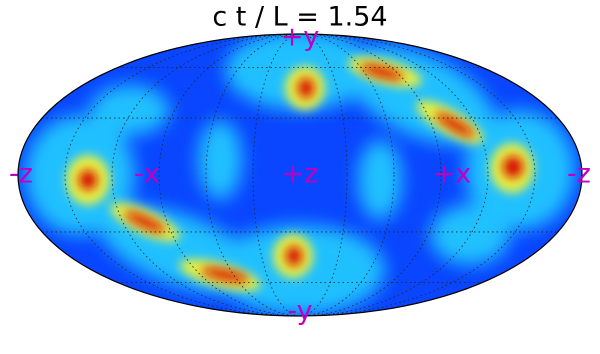 Image resolution: width=600 pixels, height=354 pixels. Describe the element at coordinates (452, 174) in the screenshot. I see `label-right-inner: +x` at that location.